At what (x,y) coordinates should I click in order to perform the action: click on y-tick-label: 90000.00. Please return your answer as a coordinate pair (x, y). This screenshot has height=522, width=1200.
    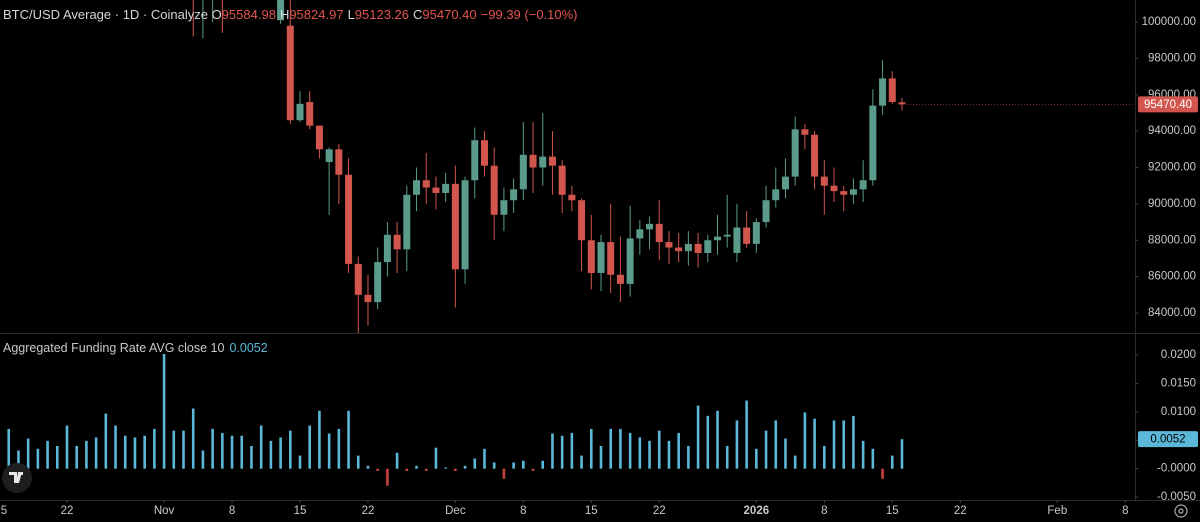
    Looking at the image, I should click on (1172, 204).